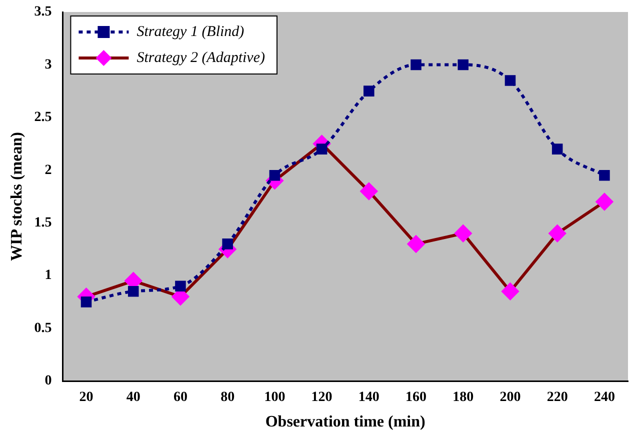  I want to click on x-axis-title: Observation time (min), so click(345, 422).